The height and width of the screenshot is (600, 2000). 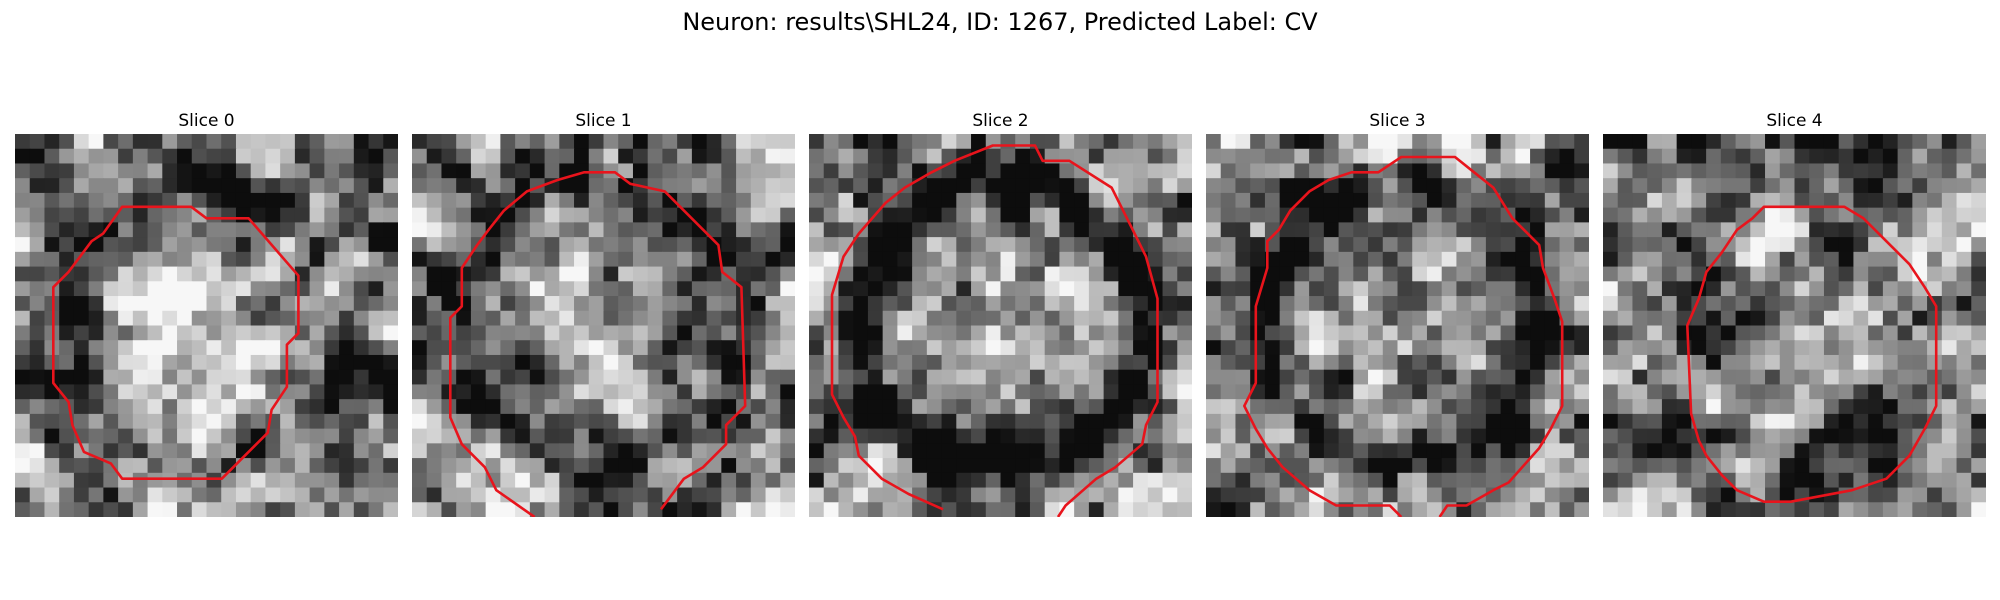 I want to click on slice-panel: Slice 3, so click(x=1397, y=312).